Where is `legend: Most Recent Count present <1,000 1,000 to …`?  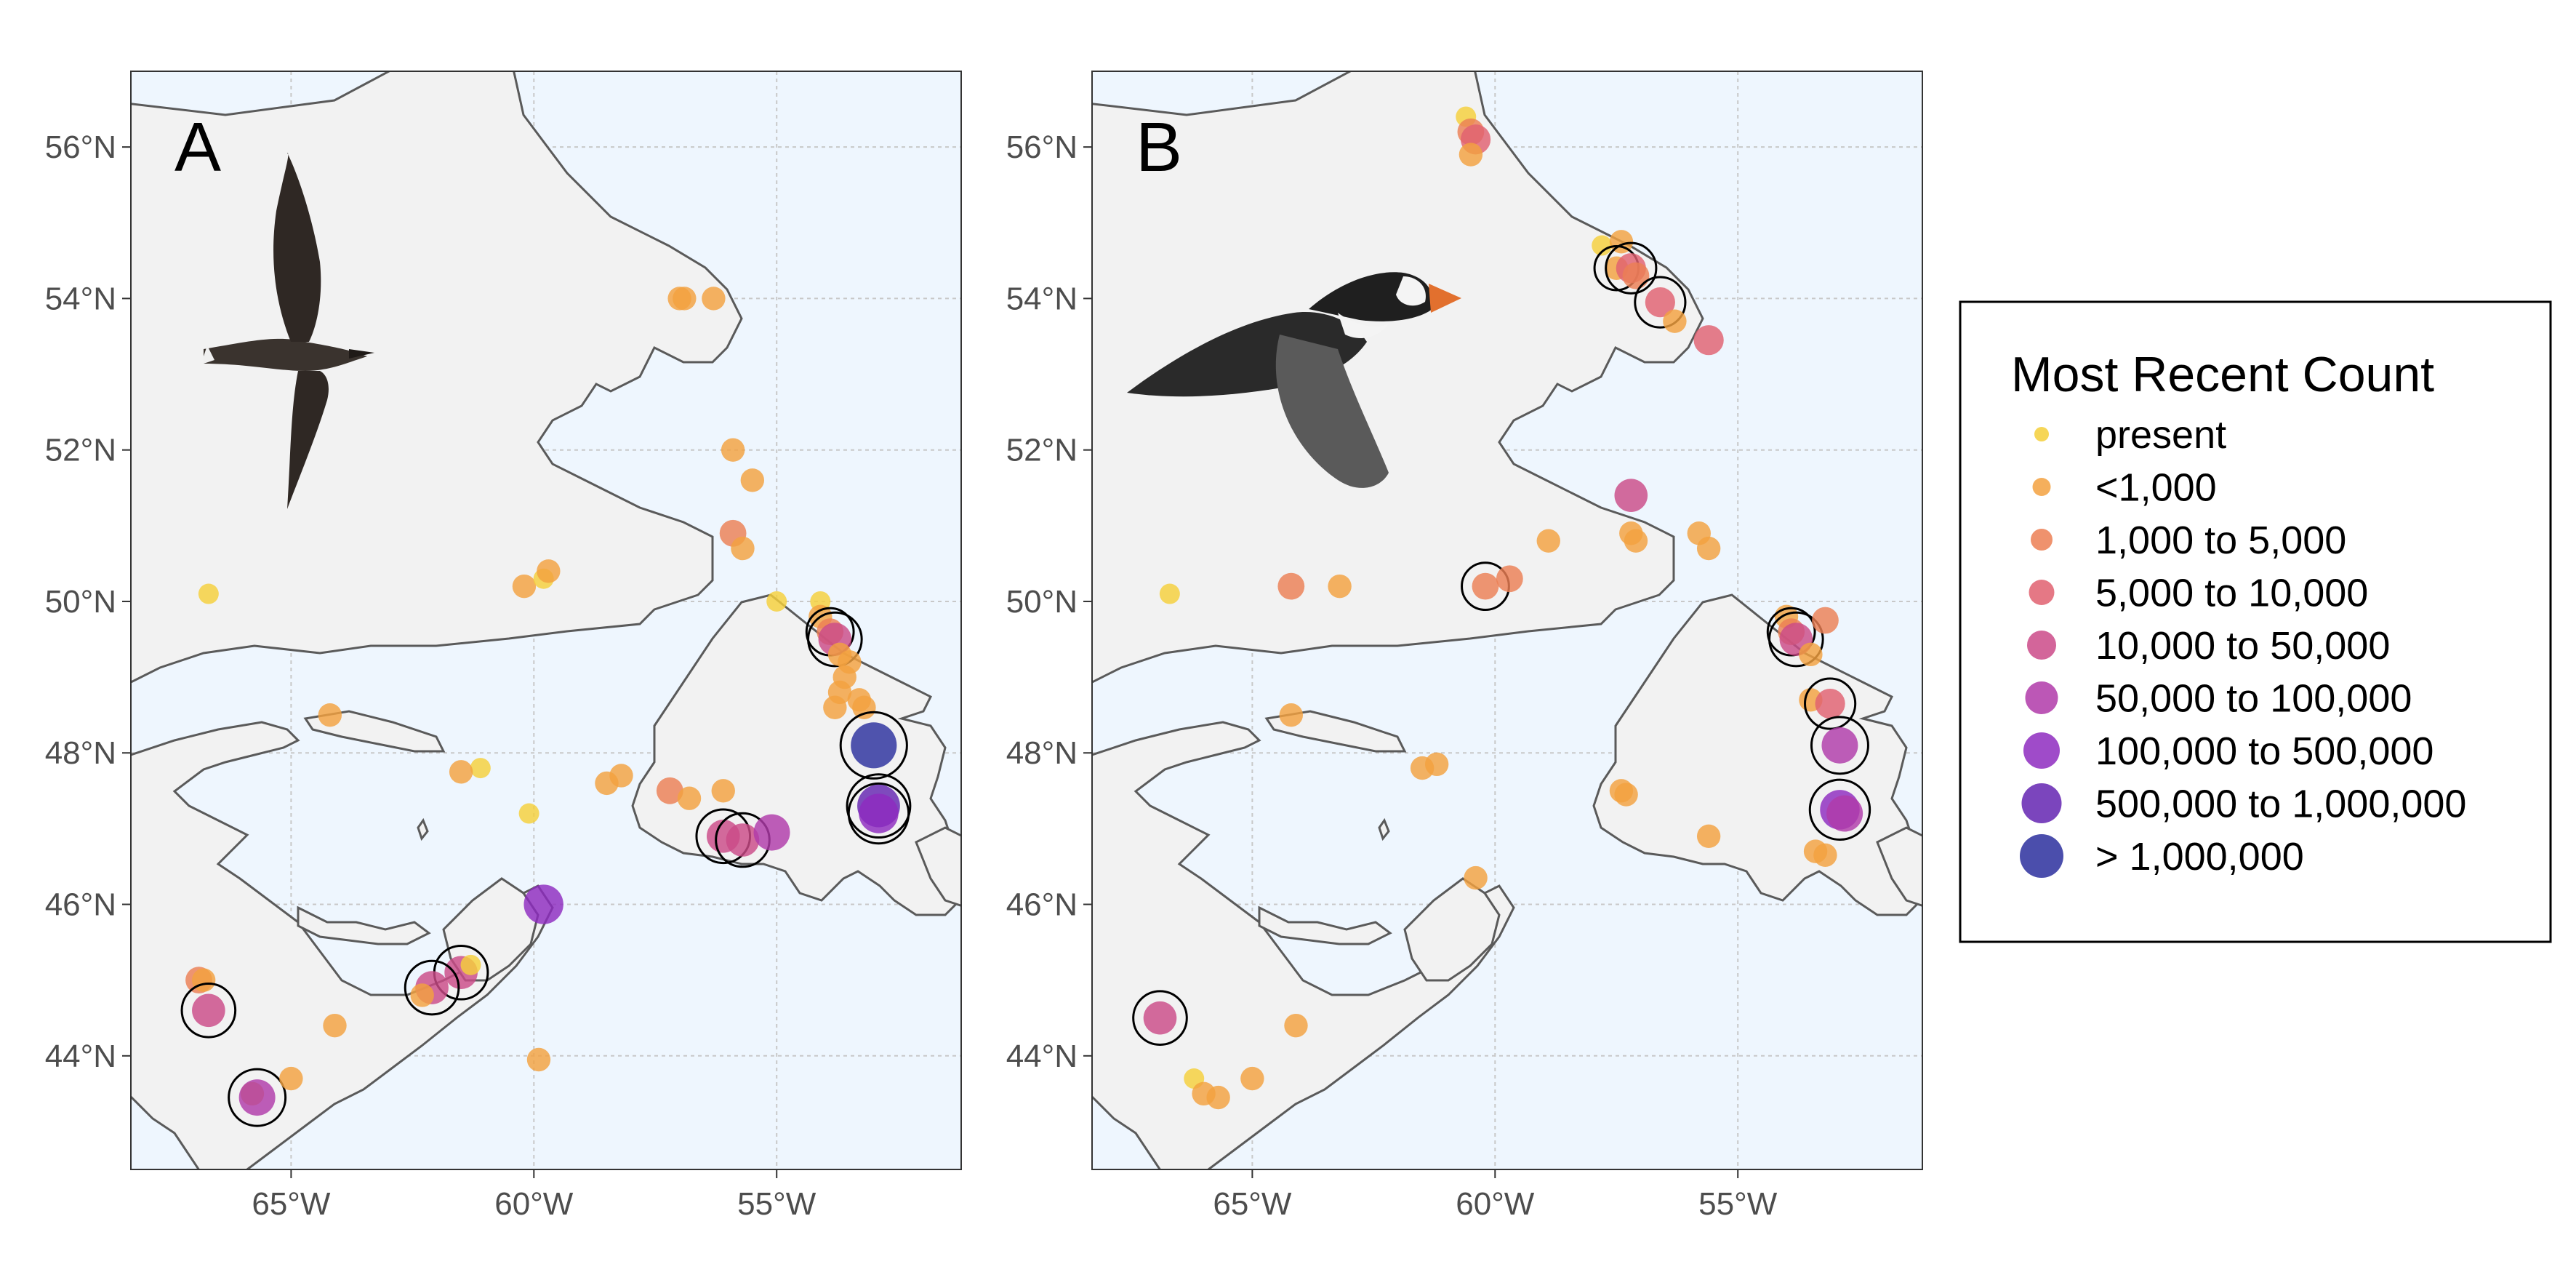
legend: Most Recent Count present <1,000 1,000 to … is located at coordinates (2255, 621).